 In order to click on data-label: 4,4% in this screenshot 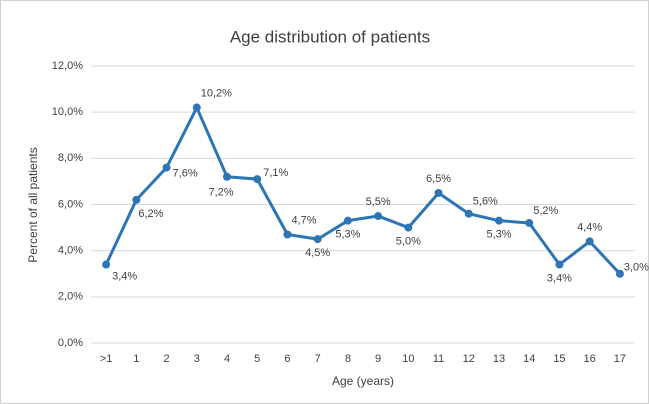, I will do `click(589, 227)`.